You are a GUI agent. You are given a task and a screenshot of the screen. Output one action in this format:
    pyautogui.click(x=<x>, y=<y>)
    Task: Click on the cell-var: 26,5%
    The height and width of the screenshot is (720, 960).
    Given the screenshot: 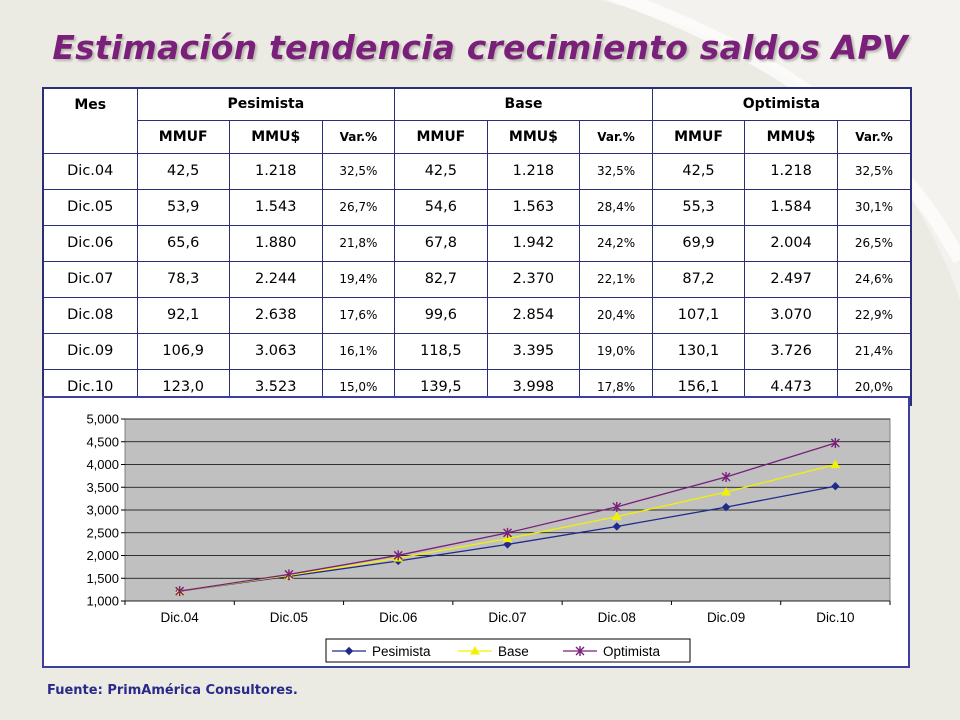 What is the action you would take?
    pyautogui.click(x=874, y=243)
    